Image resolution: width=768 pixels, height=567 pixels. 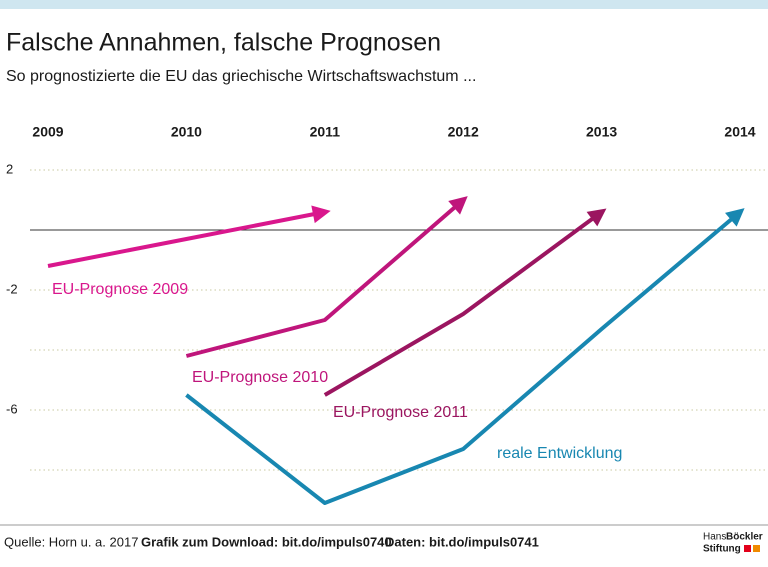 I want to click on series-label: EU-Prognose 2011, so click(x=400, y=412).